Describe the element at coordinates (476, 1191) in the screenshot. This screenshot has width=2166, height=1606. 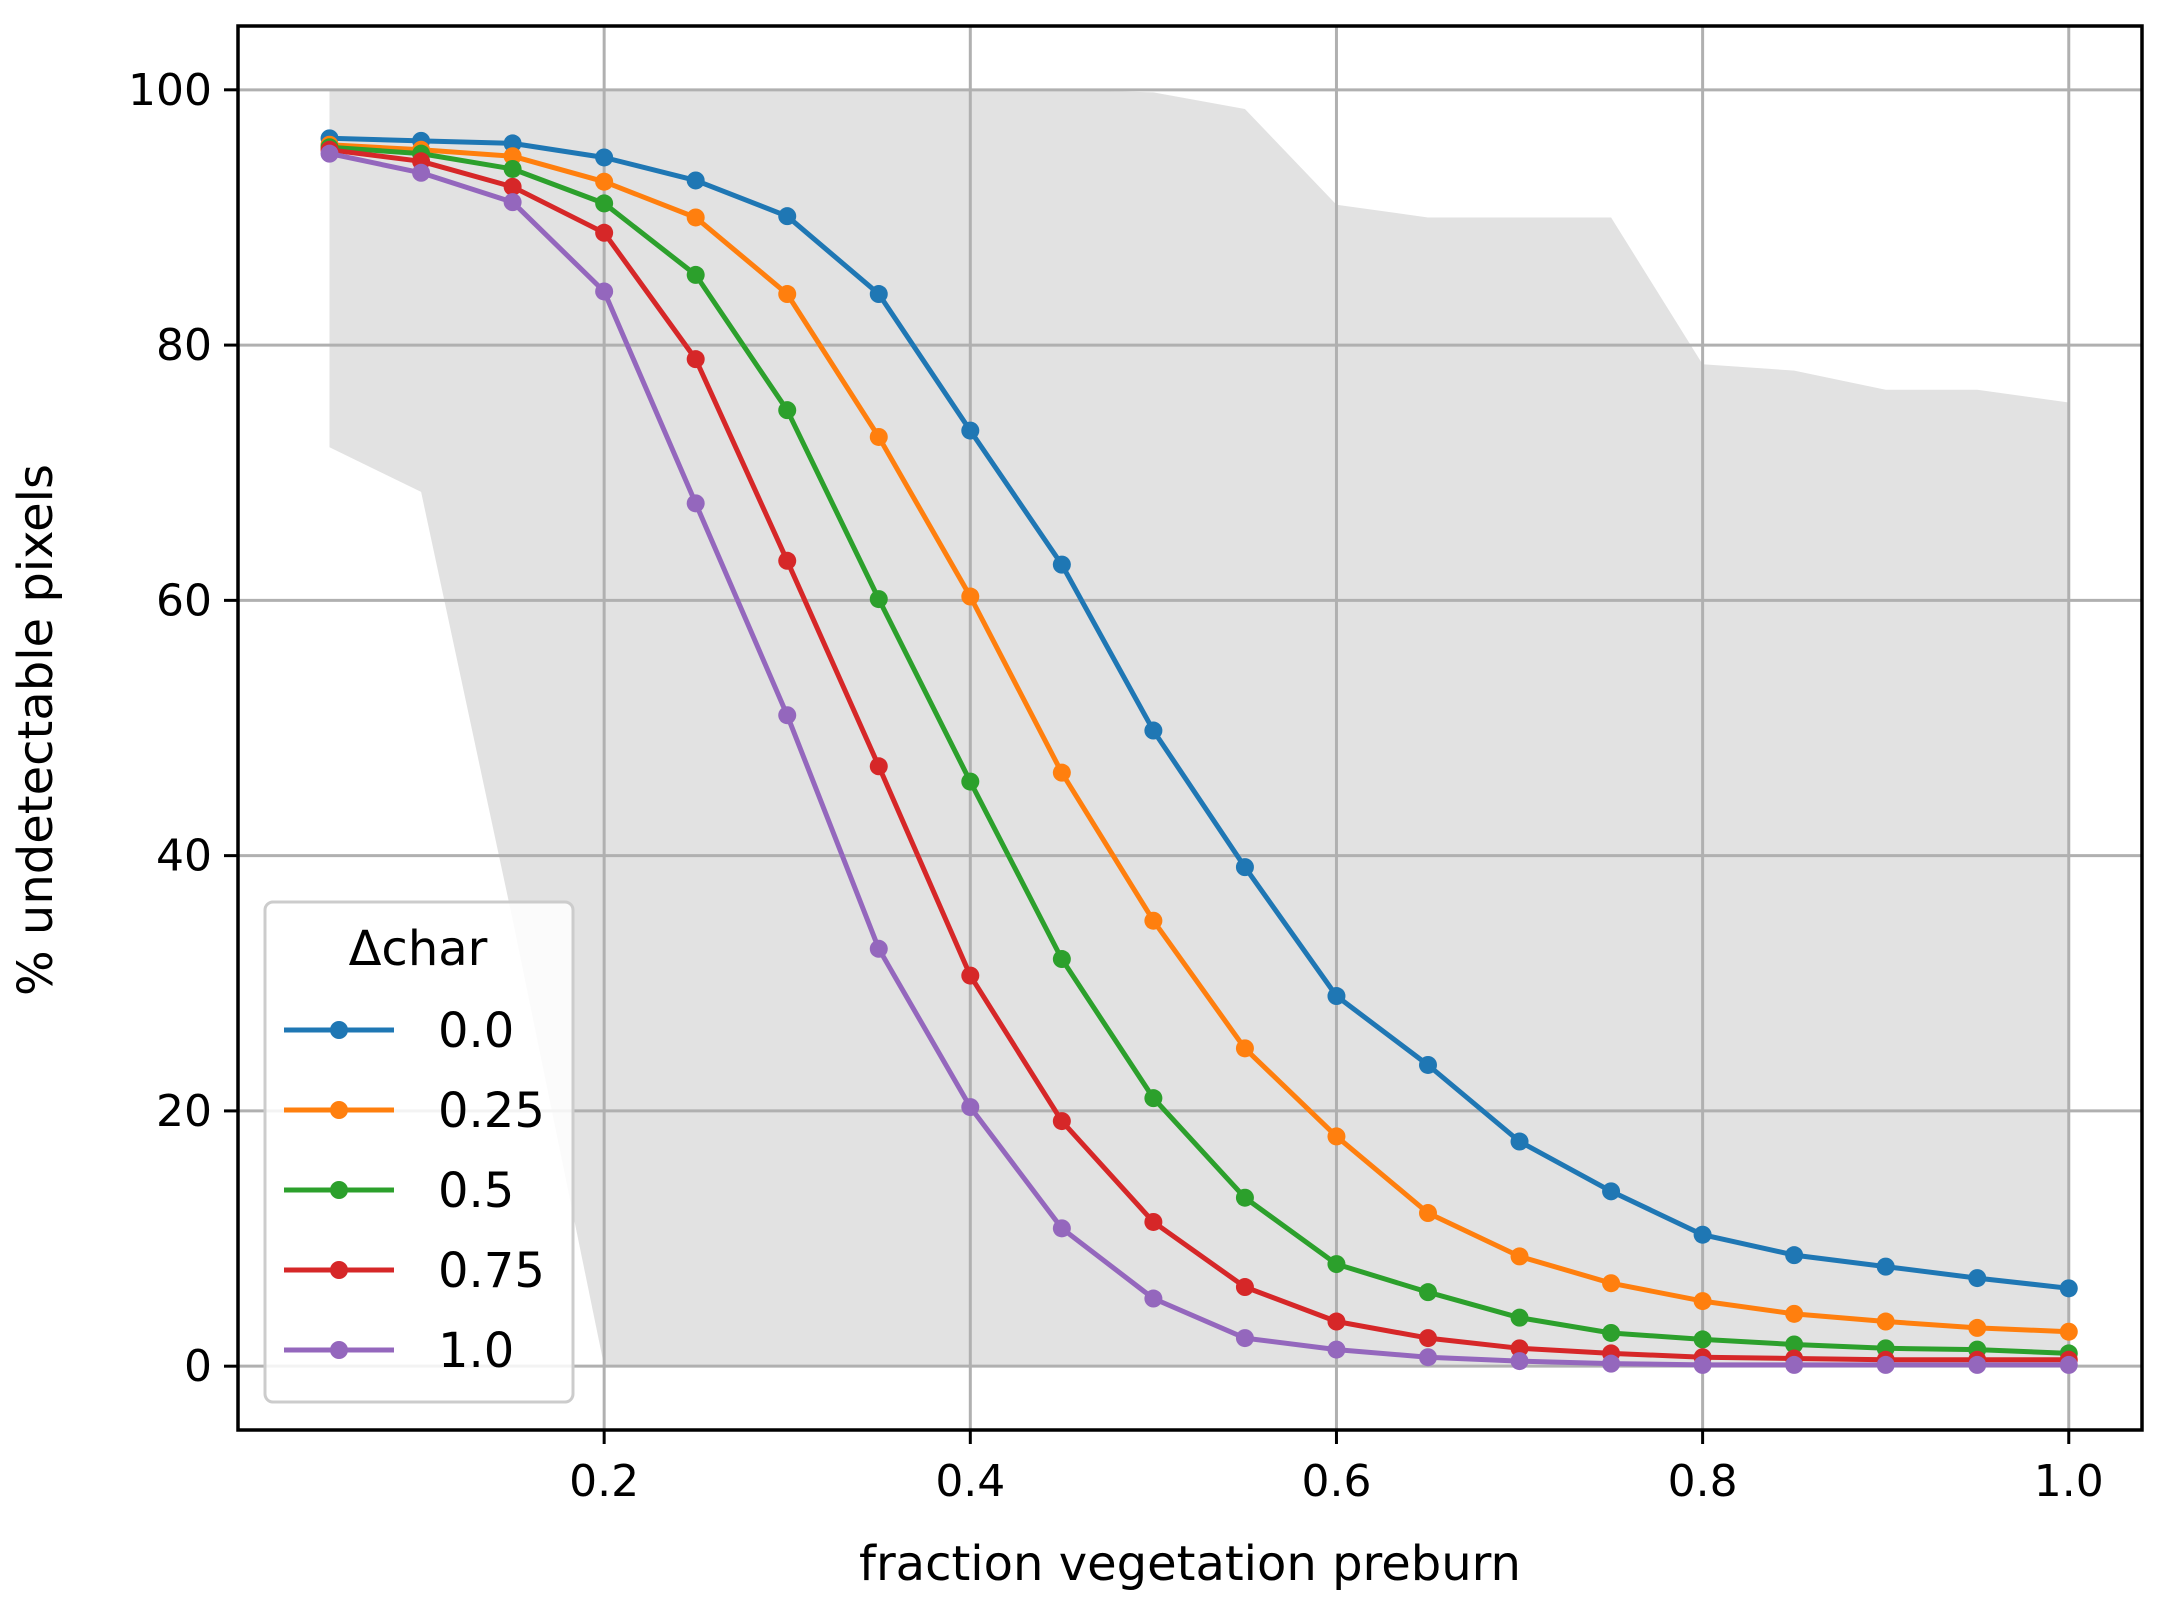
I see `legend-label-2: 0.5` at that location.